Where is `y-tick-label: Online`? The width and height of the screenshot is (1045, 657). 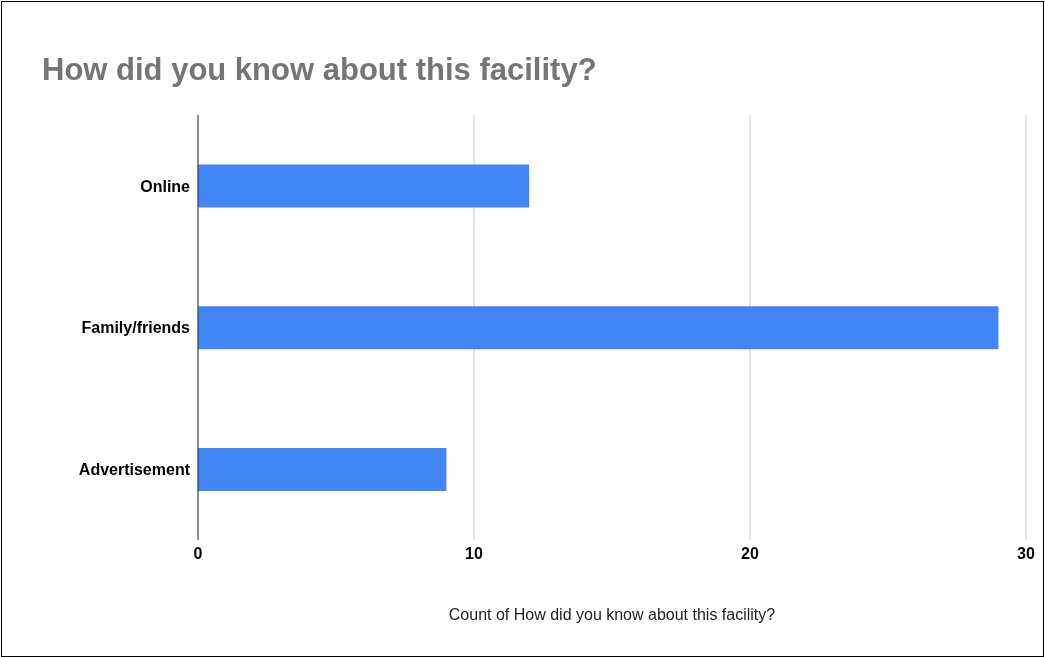
y-tick-label: Online is located at coordinates (165, 186).